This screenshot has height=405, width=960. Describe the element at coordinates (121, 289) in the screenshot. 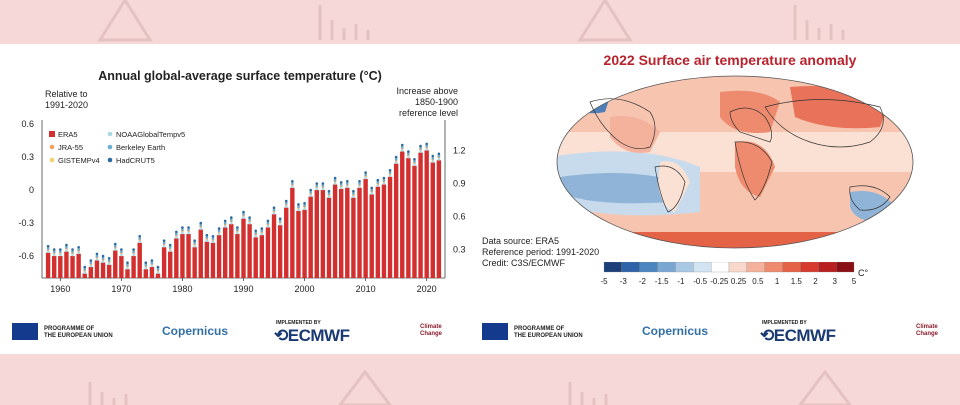

I see `x-tick-label: 1970` at that location.